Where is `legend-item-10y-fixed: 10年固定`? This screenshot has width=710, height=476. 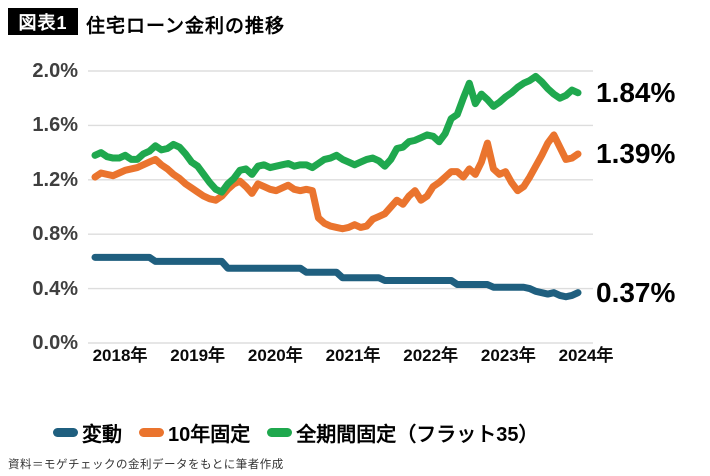 legend-item-10y-fixed: 10年固定 is located at coordinates (194, 432).